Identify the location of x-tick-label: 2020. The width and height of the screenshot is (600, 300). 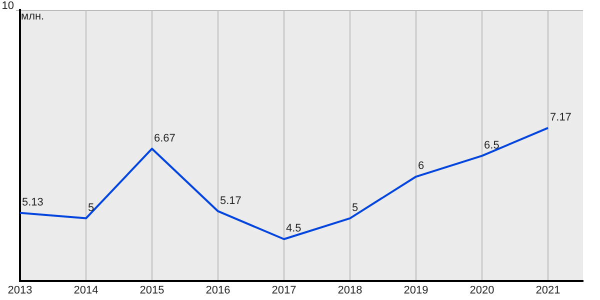
(482, 290).